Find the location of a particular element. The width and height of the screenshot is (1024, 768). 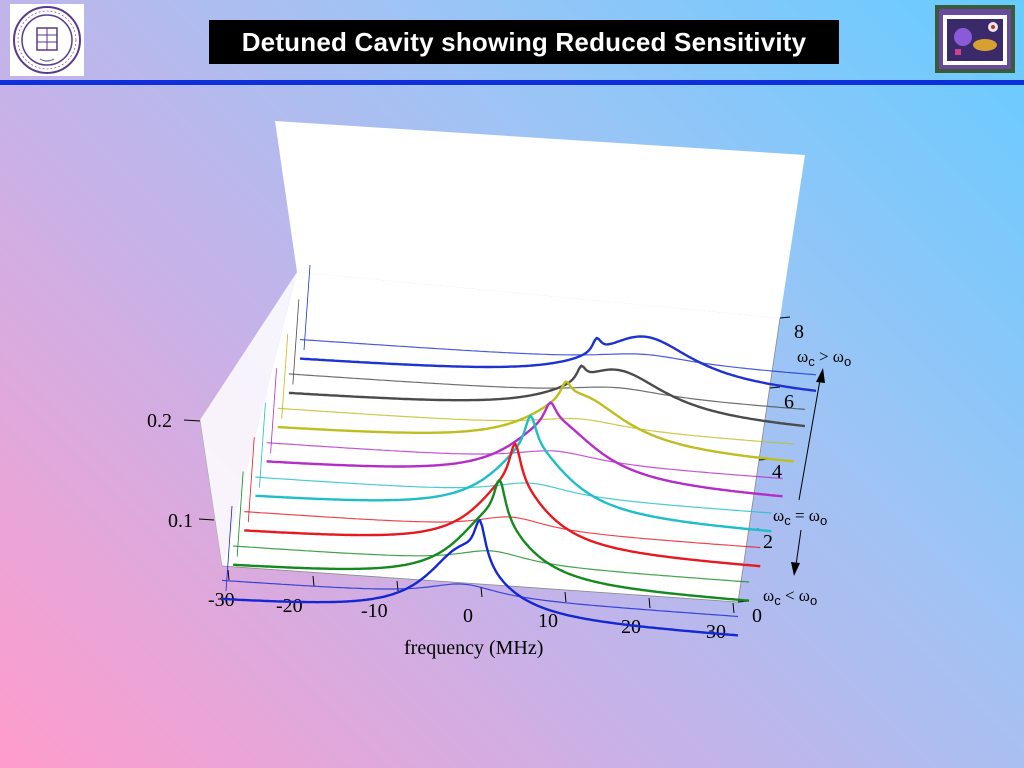

x-tick-label: 20 is located at coordinates (631, 627).